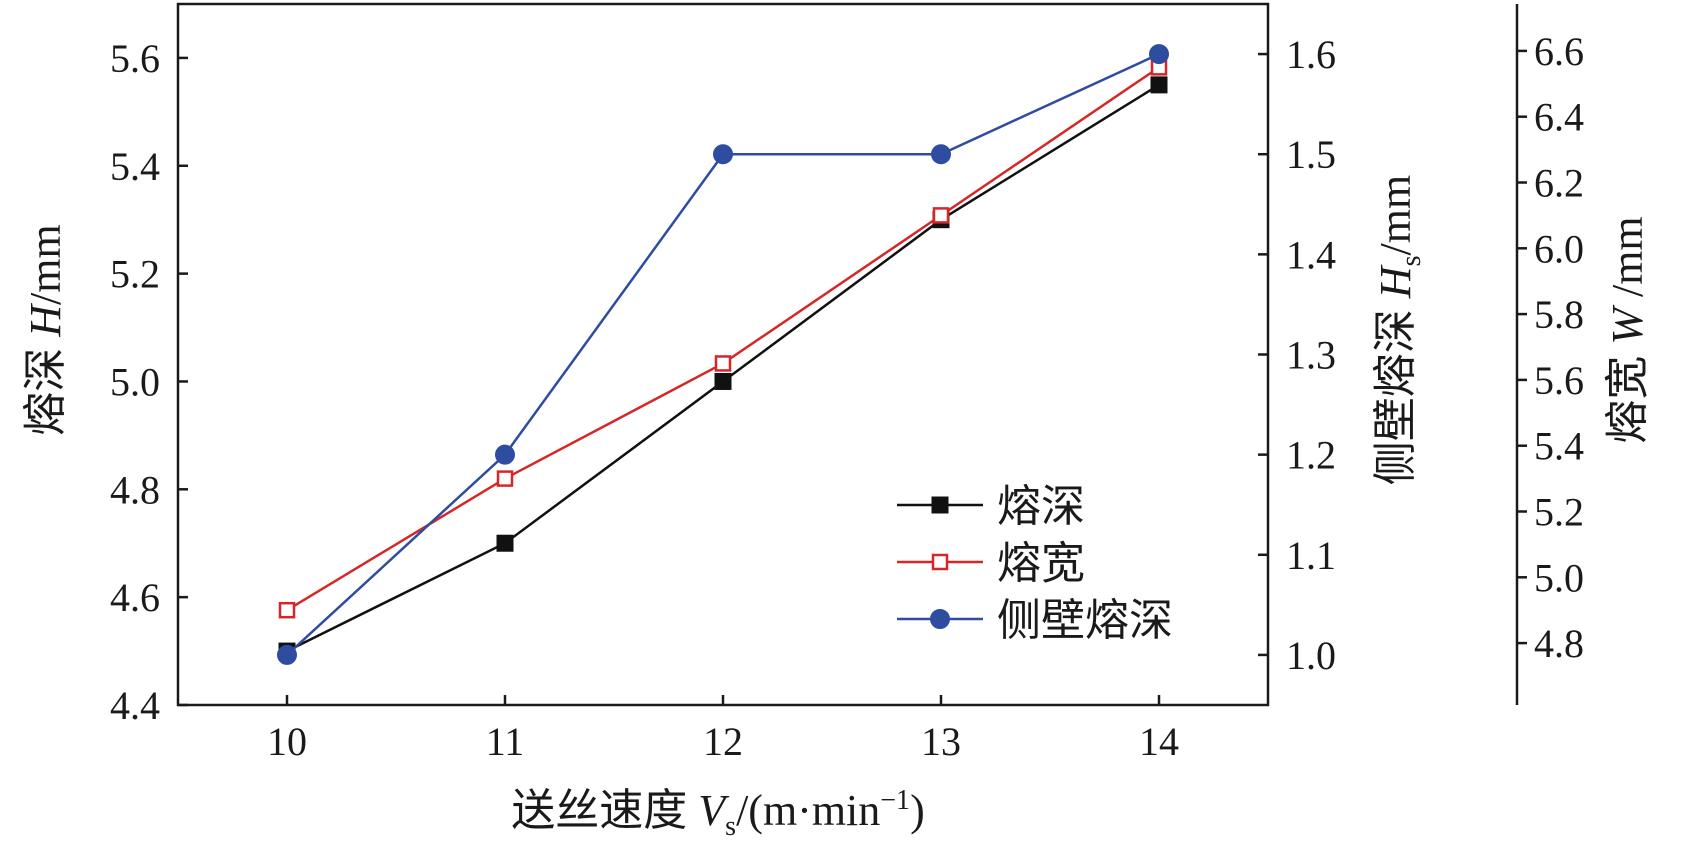 The image size is (1693, 844). What do you see at coordinates (287, 741) in the screenshot?
I see `x-tick-label: 10` at bounding box center [287, 741].